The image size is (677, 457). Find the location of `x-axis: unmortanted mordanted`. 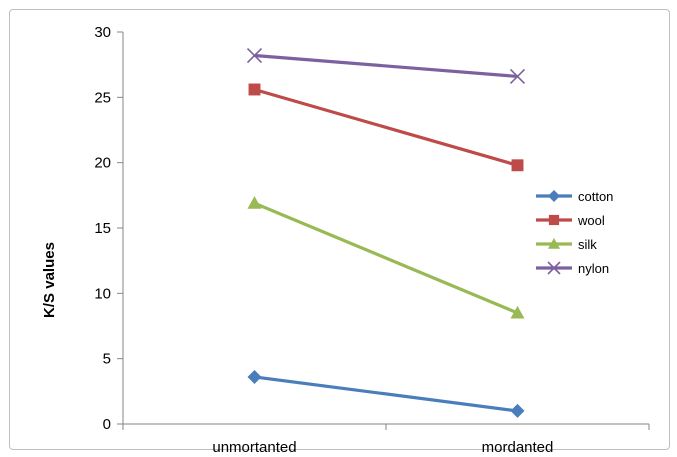

x-axis: unmortanted mordanted is located at coordinates (386, 439).